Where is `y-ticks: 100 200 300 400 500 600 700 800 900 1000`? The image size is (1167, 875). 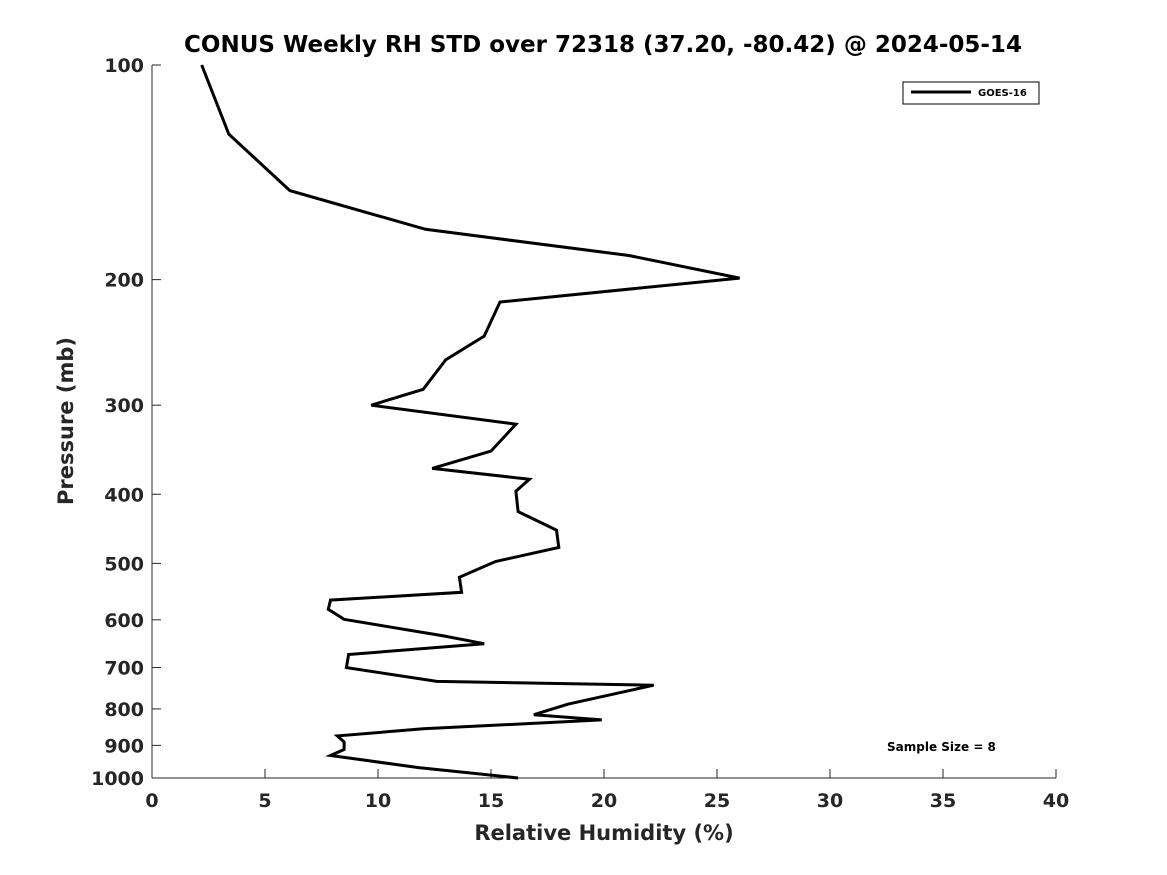
y-ticks: 100 200 300 400 500 600 700 800 900 1000 is located at coordinates (126, 422).